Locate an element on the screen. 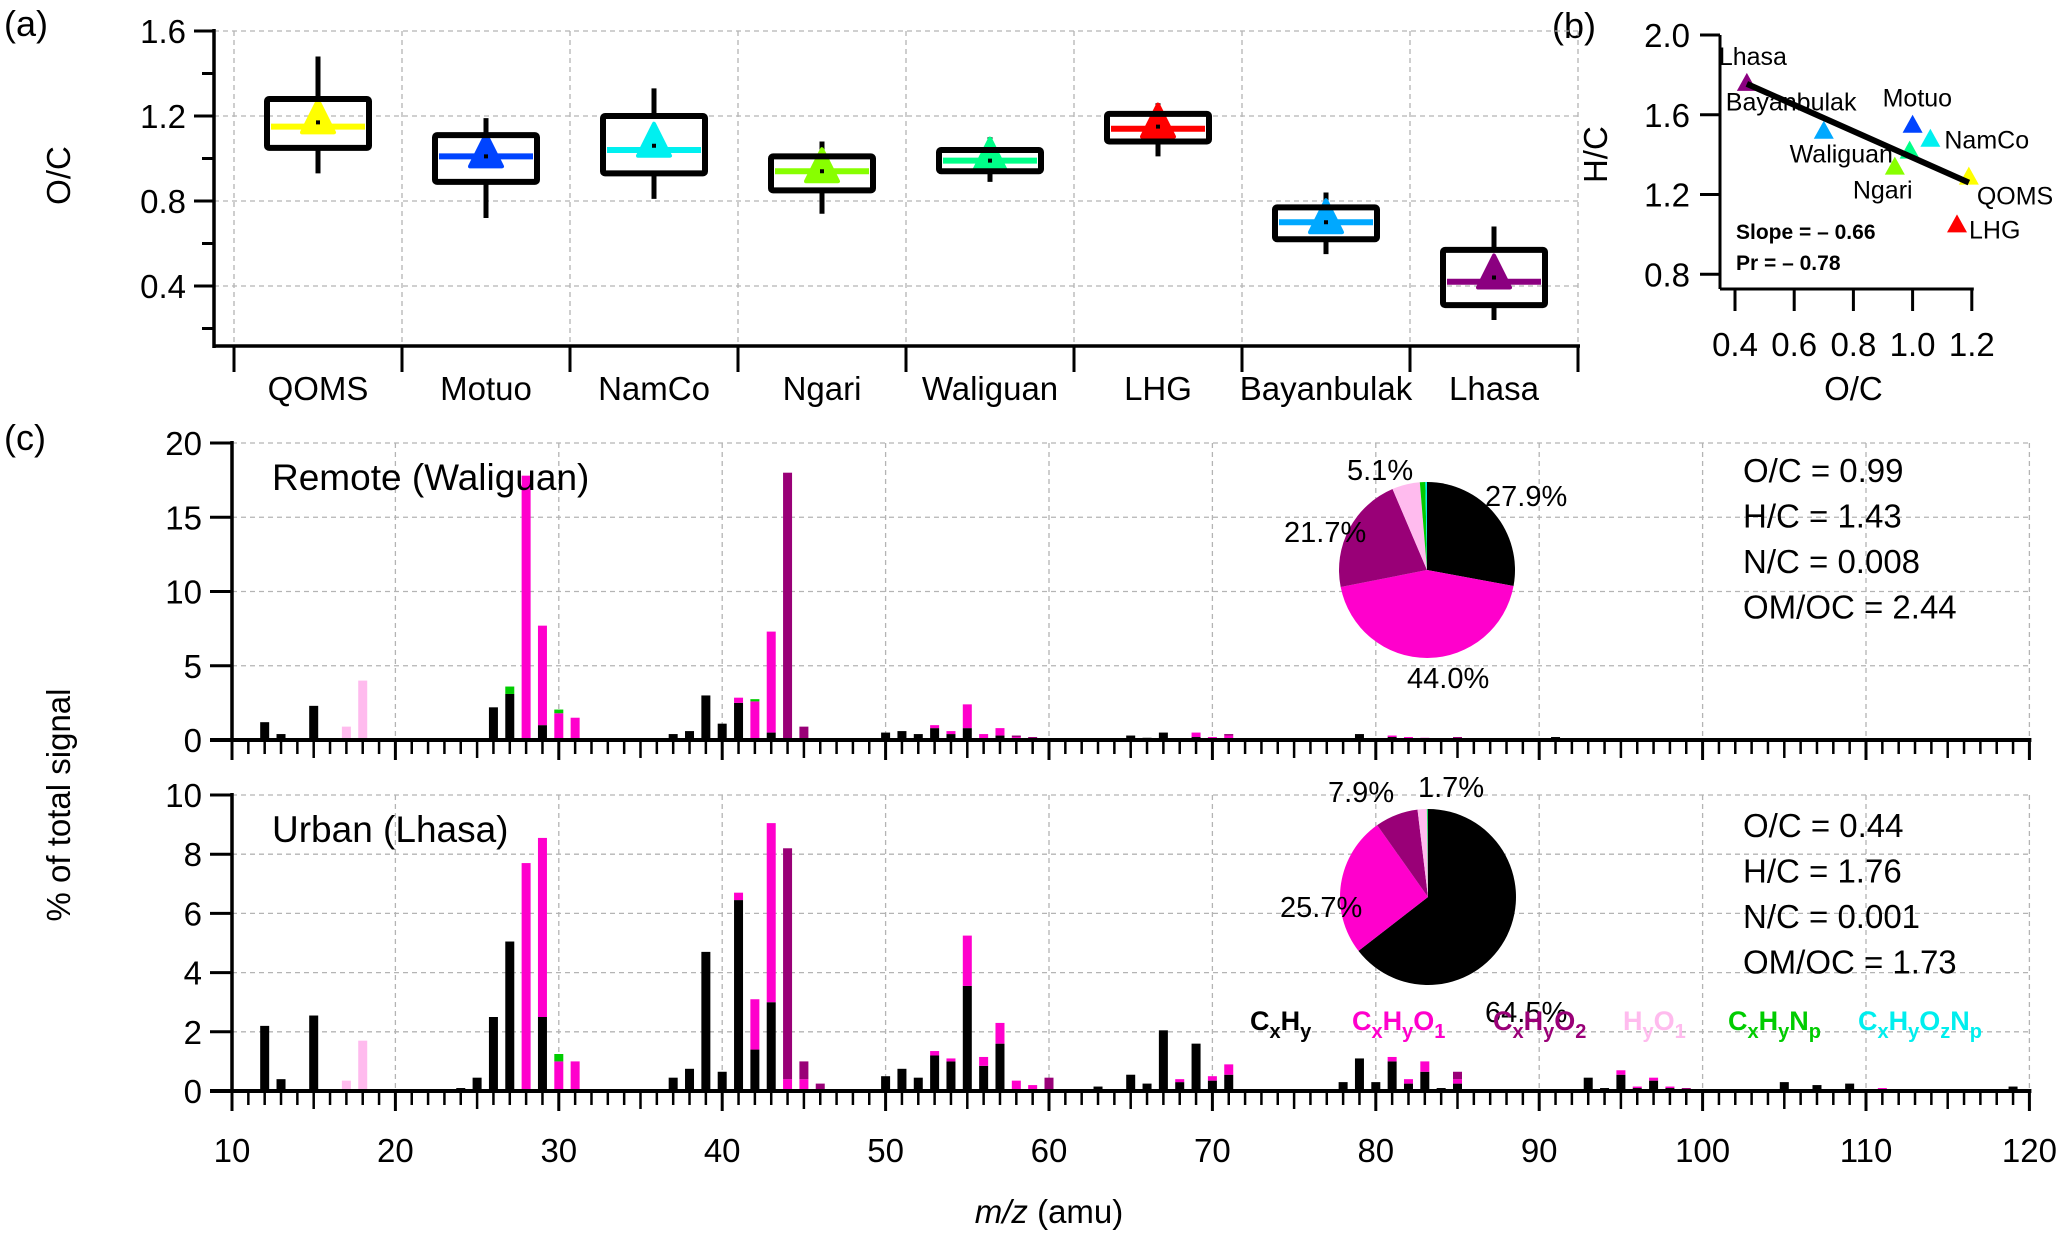  pie-slice-O2 is located at coordinates (1383, 538).